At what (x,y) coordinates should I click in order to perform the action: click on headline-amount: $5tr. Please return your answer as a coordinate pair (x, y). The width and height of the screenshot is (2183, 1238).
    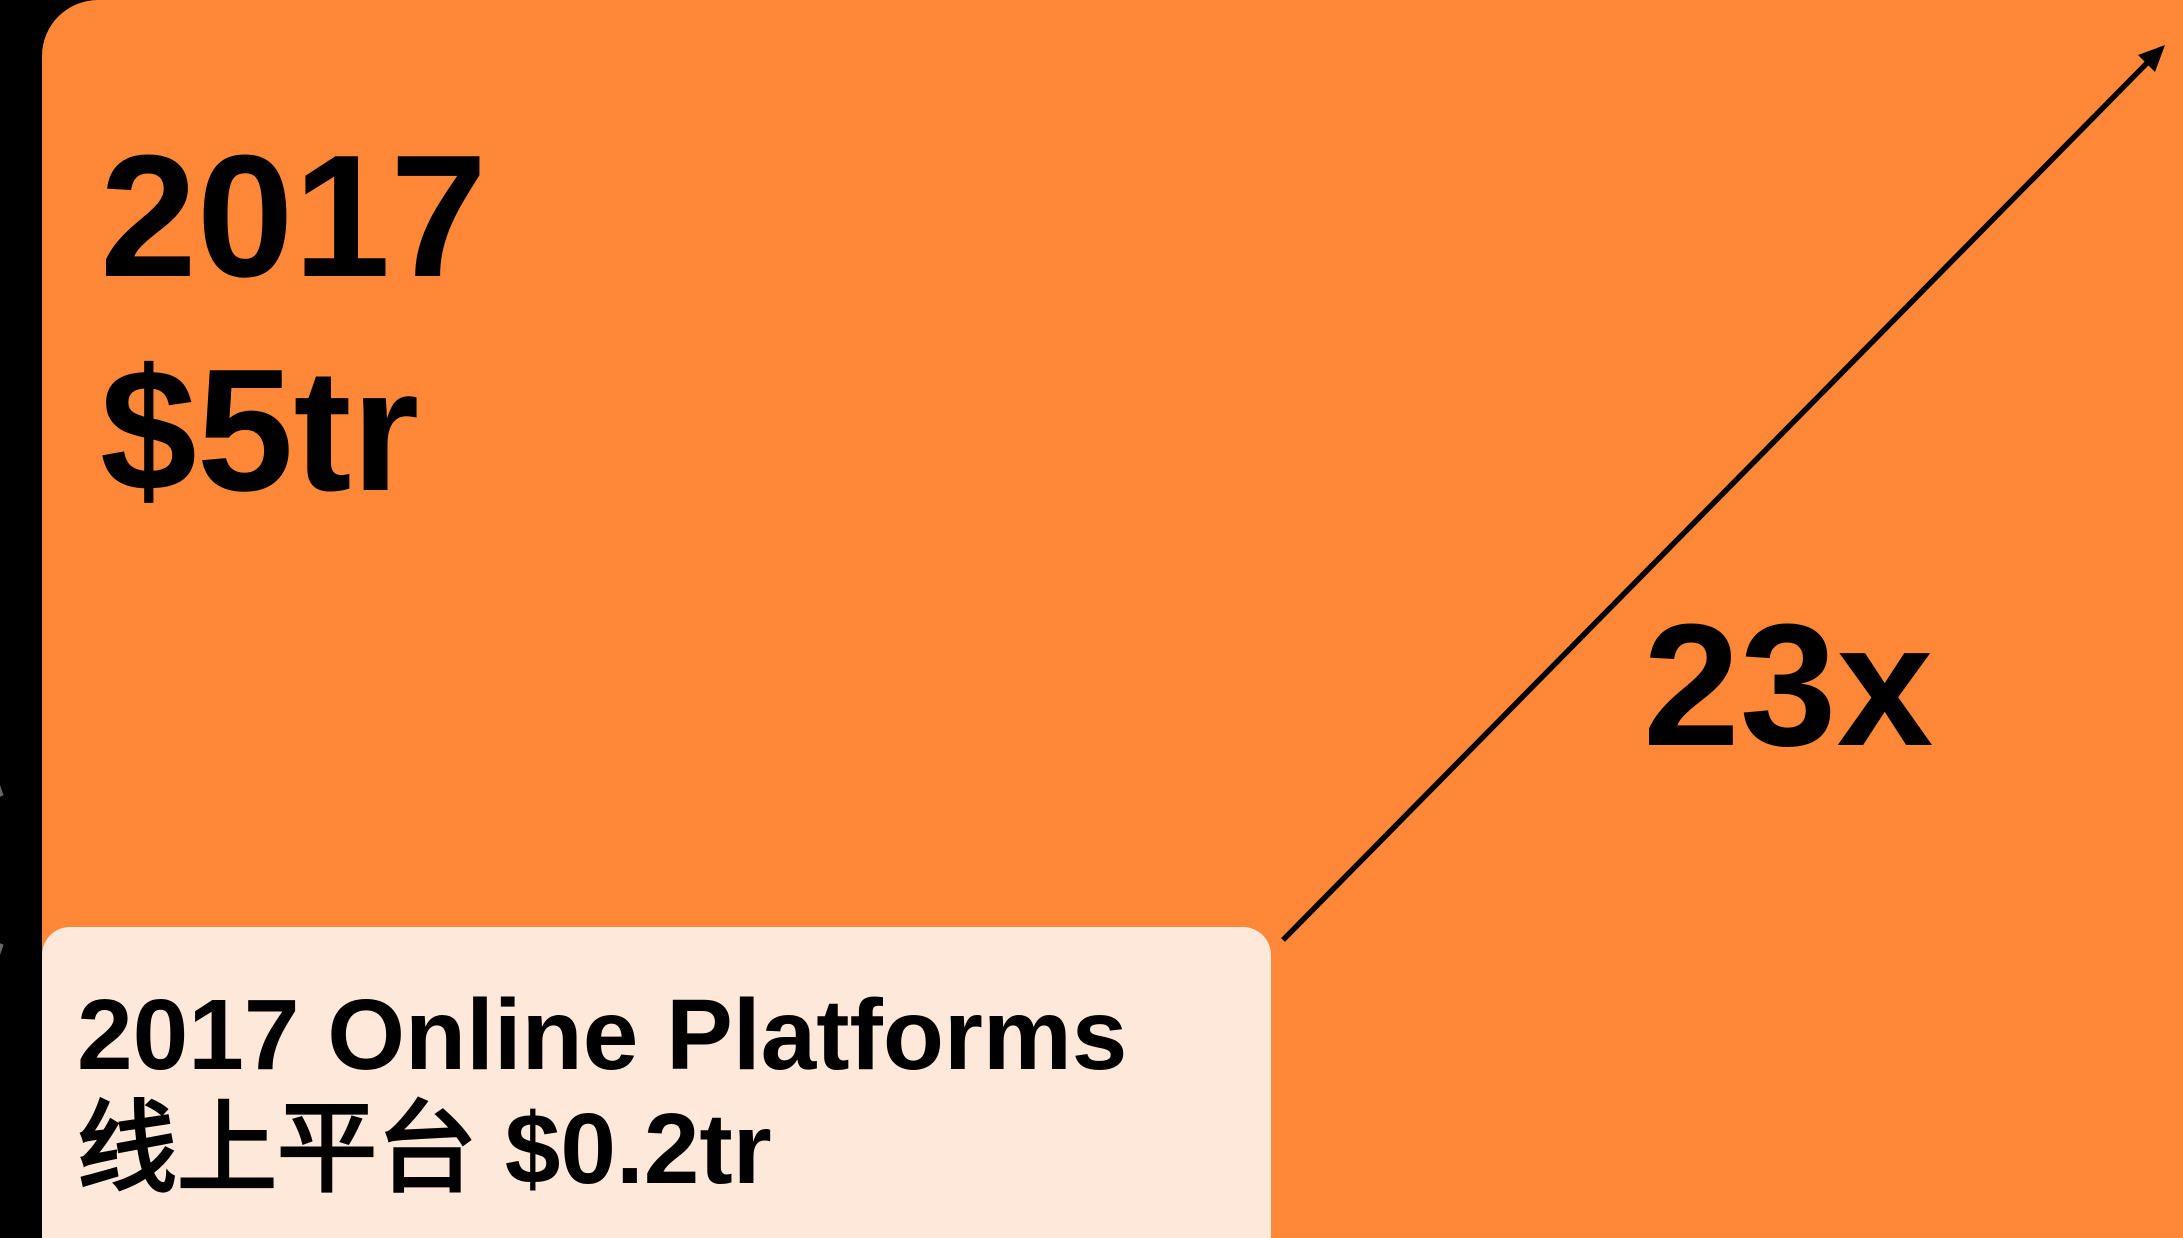
    Looking at the image, I should click on (259, 429).